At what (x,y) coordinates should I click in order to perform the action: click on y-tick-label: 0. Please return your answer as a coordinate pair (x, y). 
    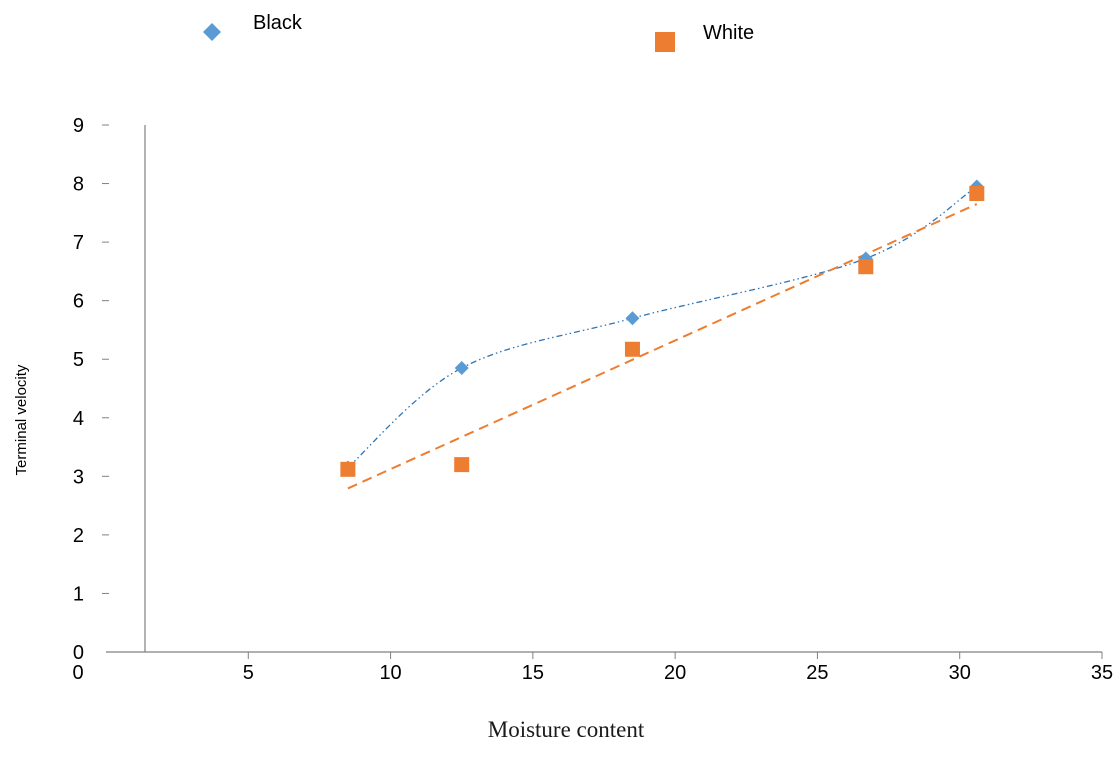
    Looking at the image, I should click on (78, 653).